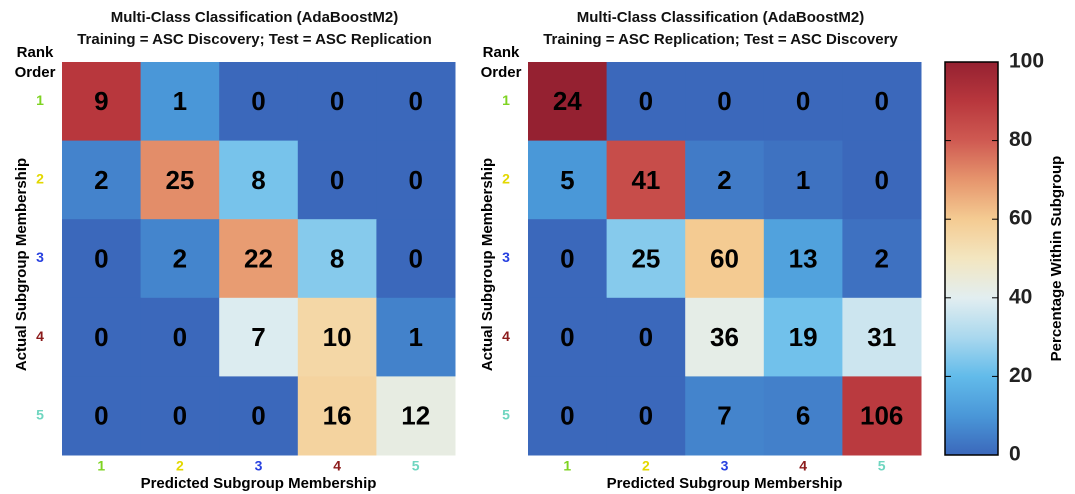 The image size is (1075, 494). I want to click on cell-value: 6, so click(803, 416).